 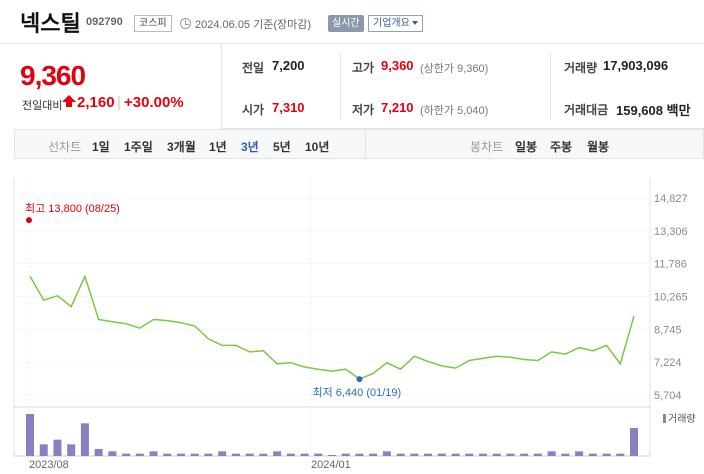 I want to click on y-tick-label: 10,265, so click(x=671, y=298).